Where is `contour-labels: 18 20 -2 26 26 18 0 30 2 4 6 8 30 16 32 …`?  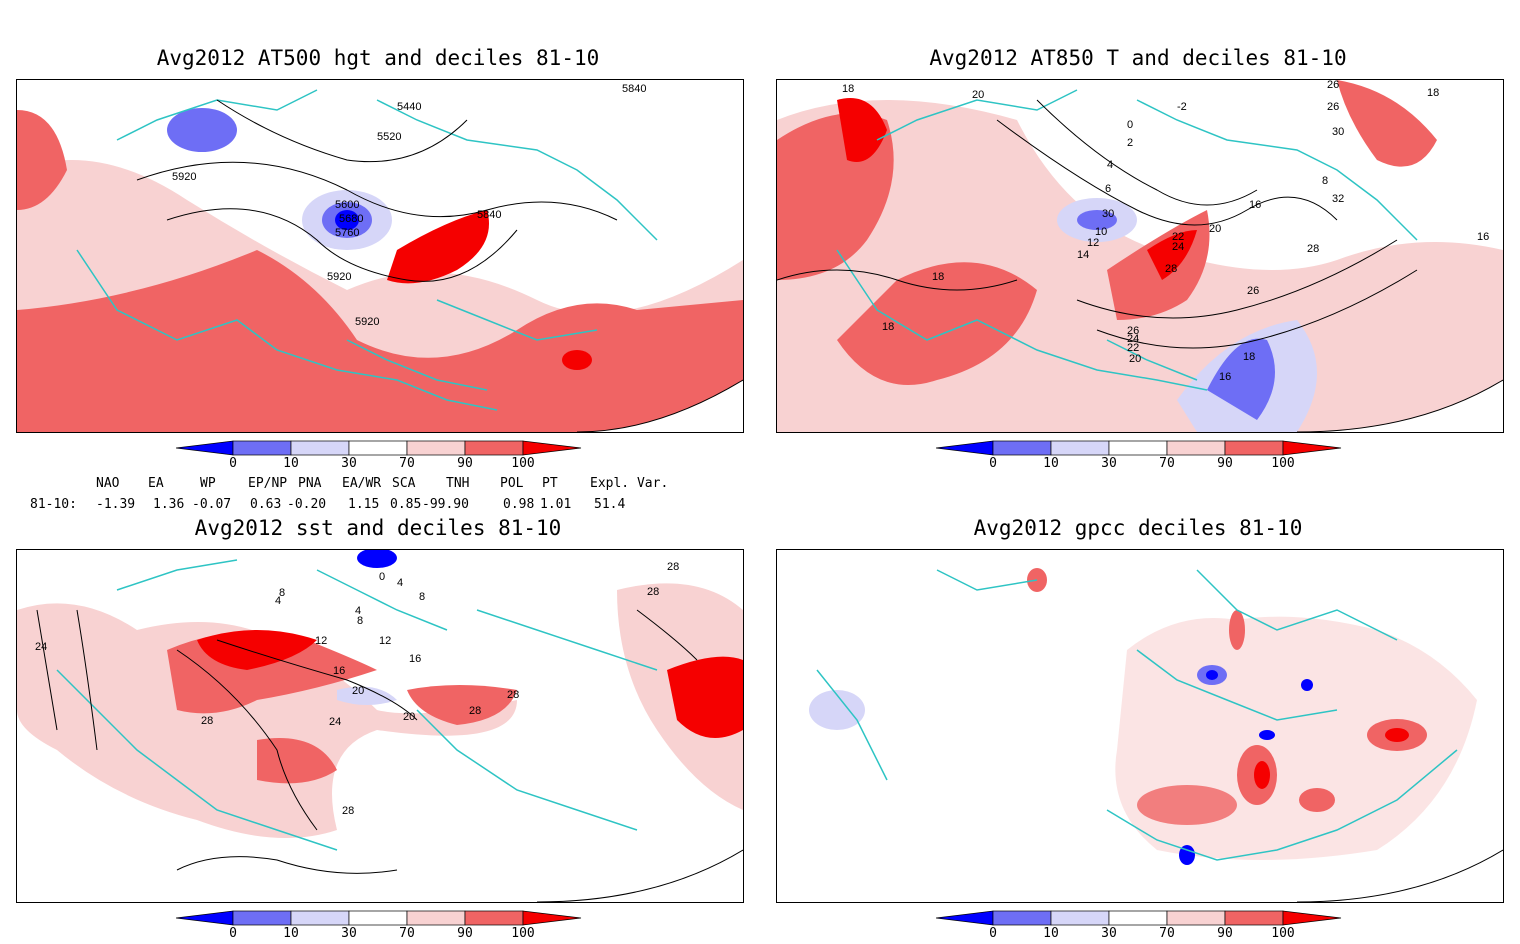 contour-labels: 18 20 -2 26 26 18 0 30 2 4 6 8 30 16 32 … is located at coordinates (1165, 231).